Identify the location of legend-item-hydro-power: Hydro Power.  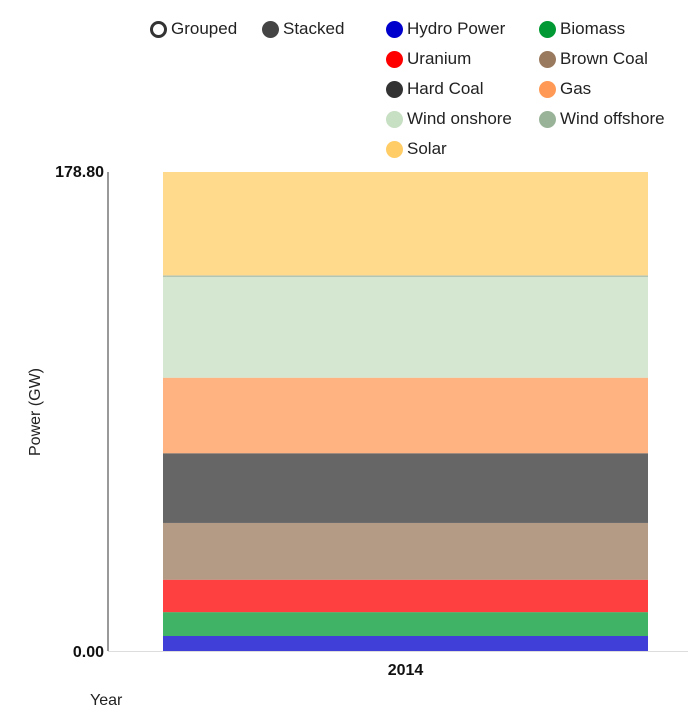
(445, 29).